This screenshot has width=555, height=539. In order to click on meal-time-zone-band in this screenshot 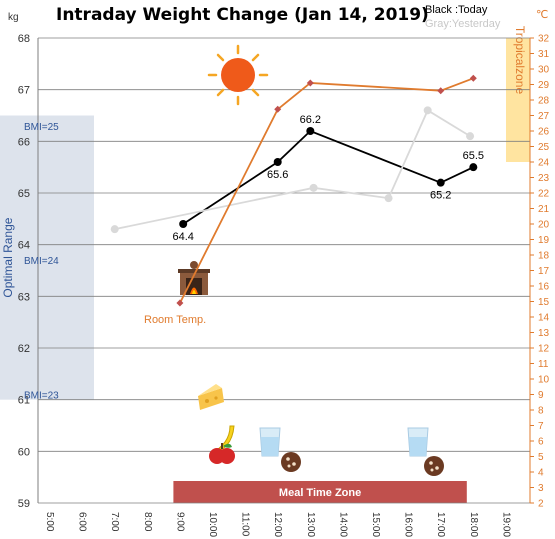, I will do `click(320, 492)`.